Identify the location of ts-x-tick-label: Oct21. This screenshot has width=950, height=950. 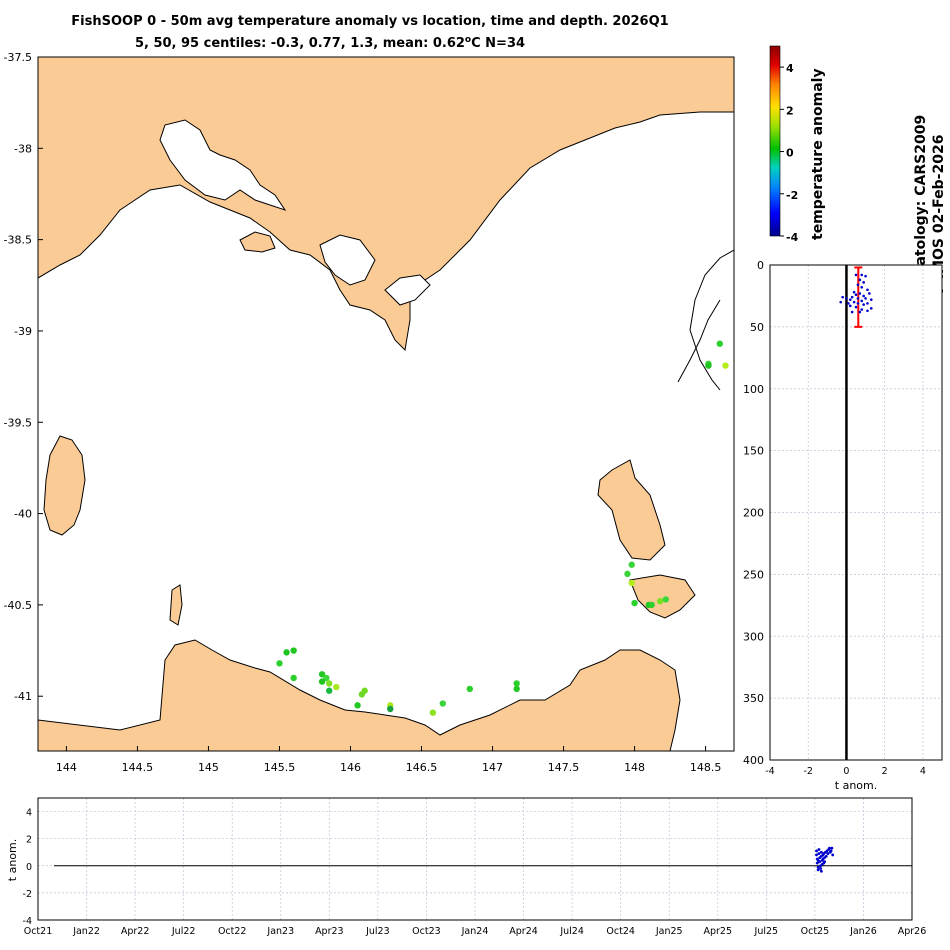
(38, 931).